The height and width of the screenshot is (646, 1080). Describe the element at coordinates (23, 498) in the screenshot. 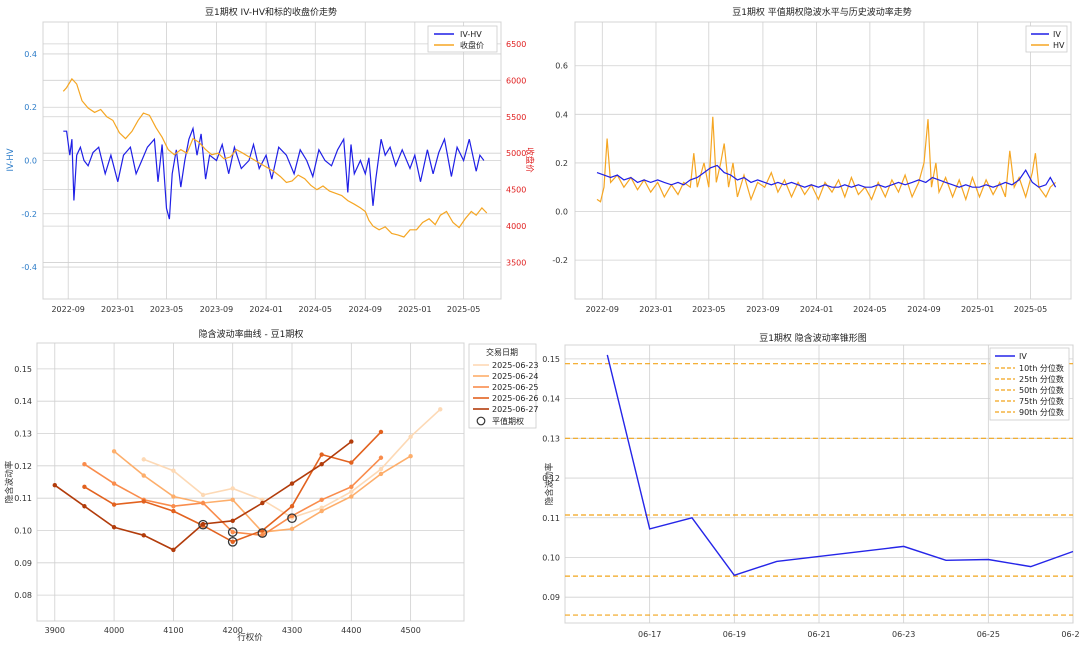

I see `y-tick-label: 0.11` at that location.